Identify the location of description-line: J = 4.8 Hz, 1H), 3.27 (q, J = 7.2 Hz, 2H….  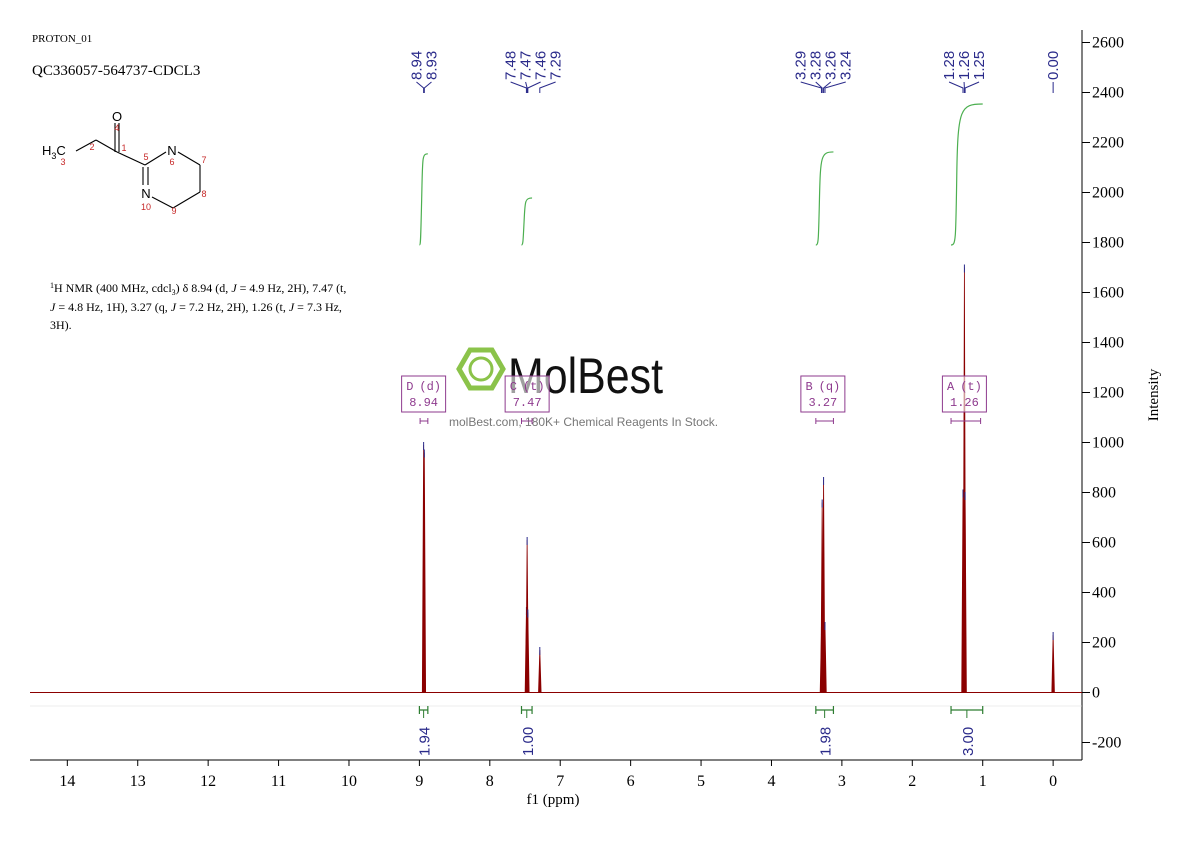
(196, 307).